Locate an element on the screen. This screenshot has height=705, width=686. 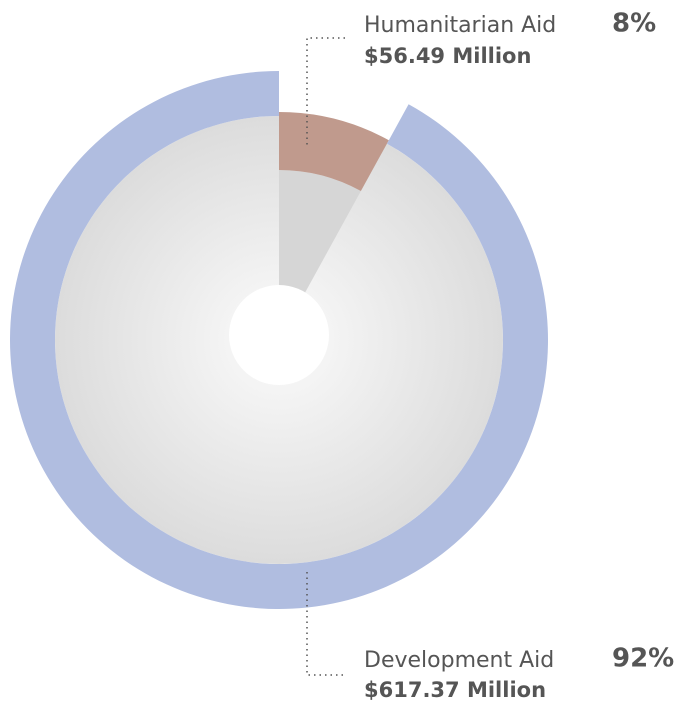
category-label: Humanitarian Aid is located at coordinates (460, 25).